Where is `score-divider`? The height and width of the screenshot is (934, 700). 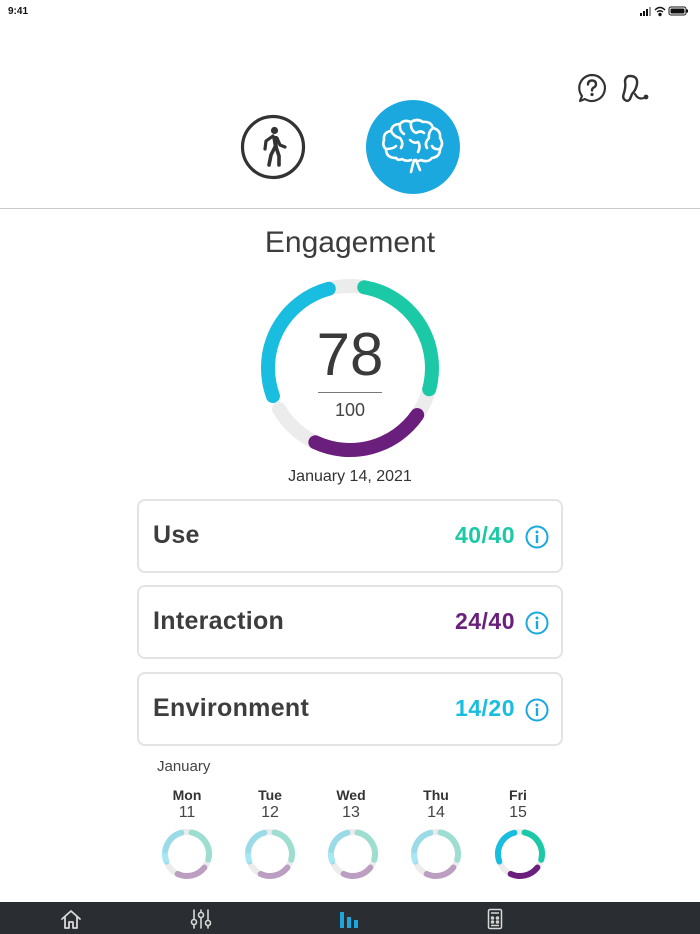 score-divider is located at coordinates (350, 392).